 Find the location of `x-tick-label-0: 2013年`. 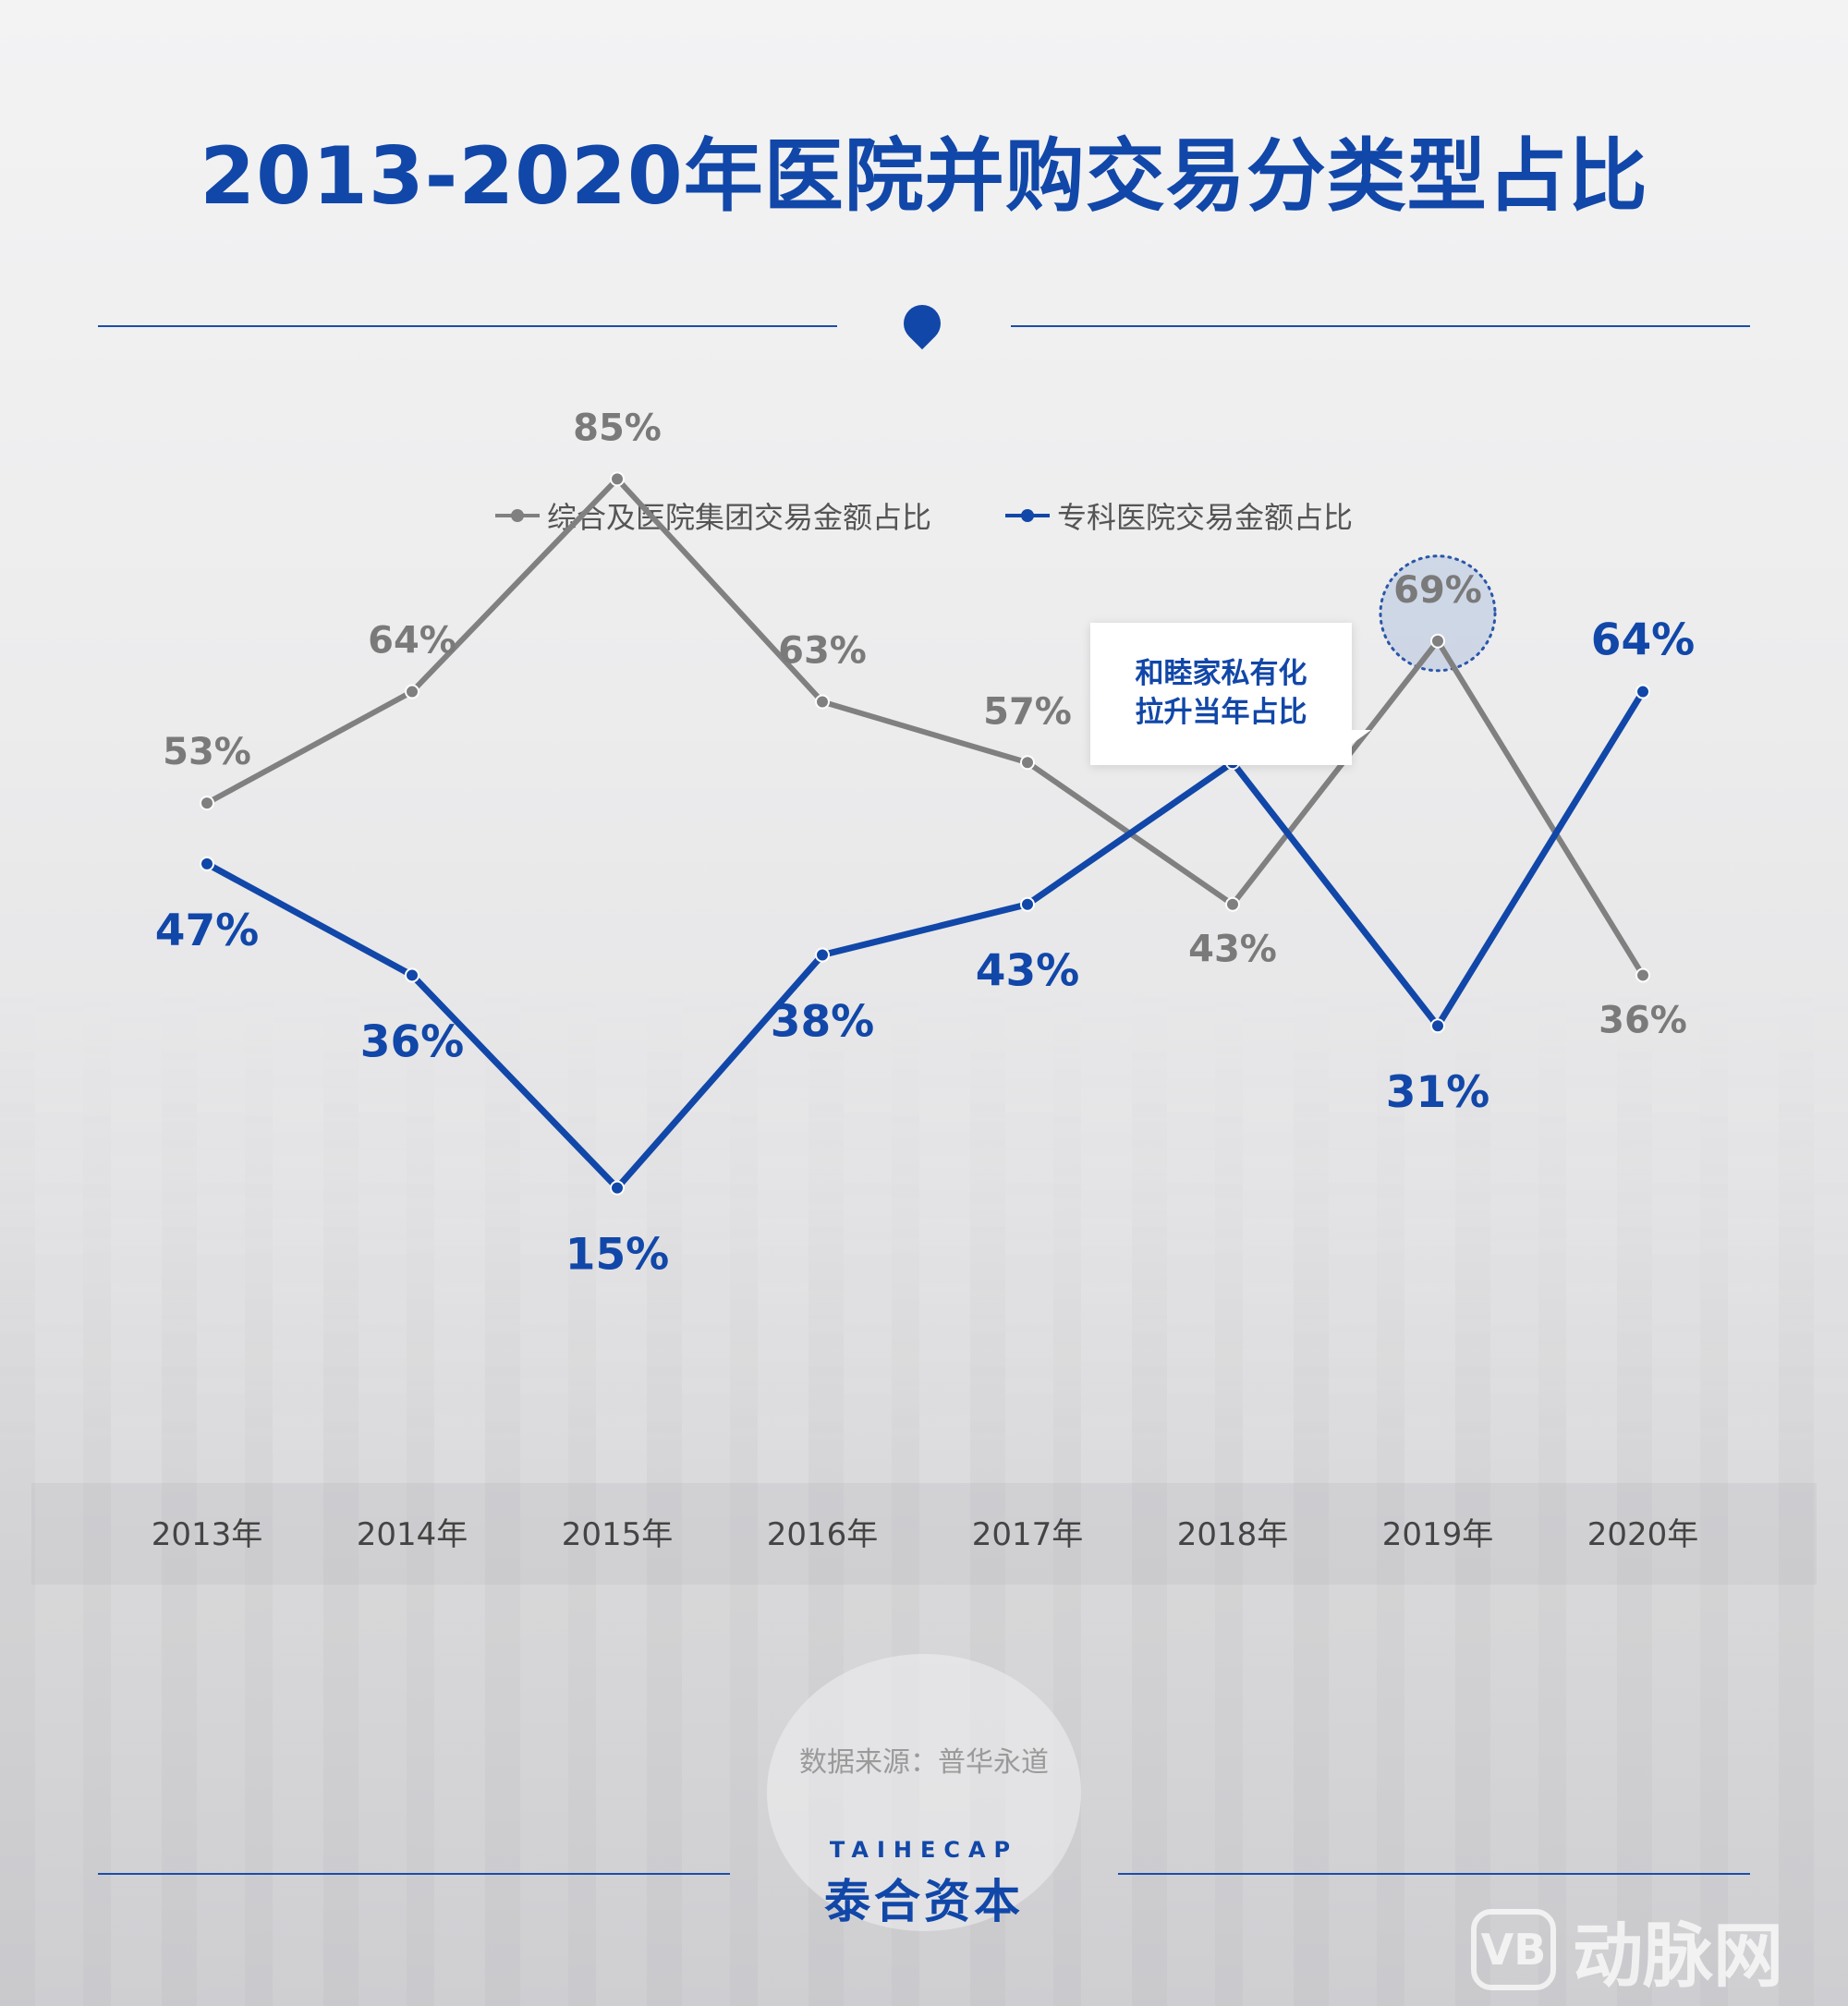

x-tick-label-0: 2013年 is located at coordinates (208, 1534).